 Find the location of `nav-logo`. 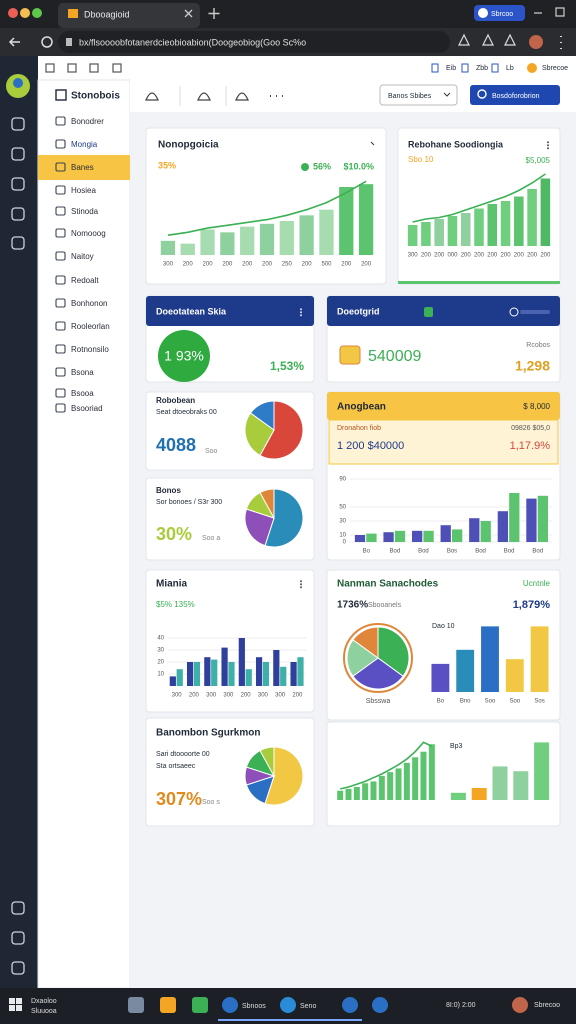

nav-logo is located at coordinates (61, 95).